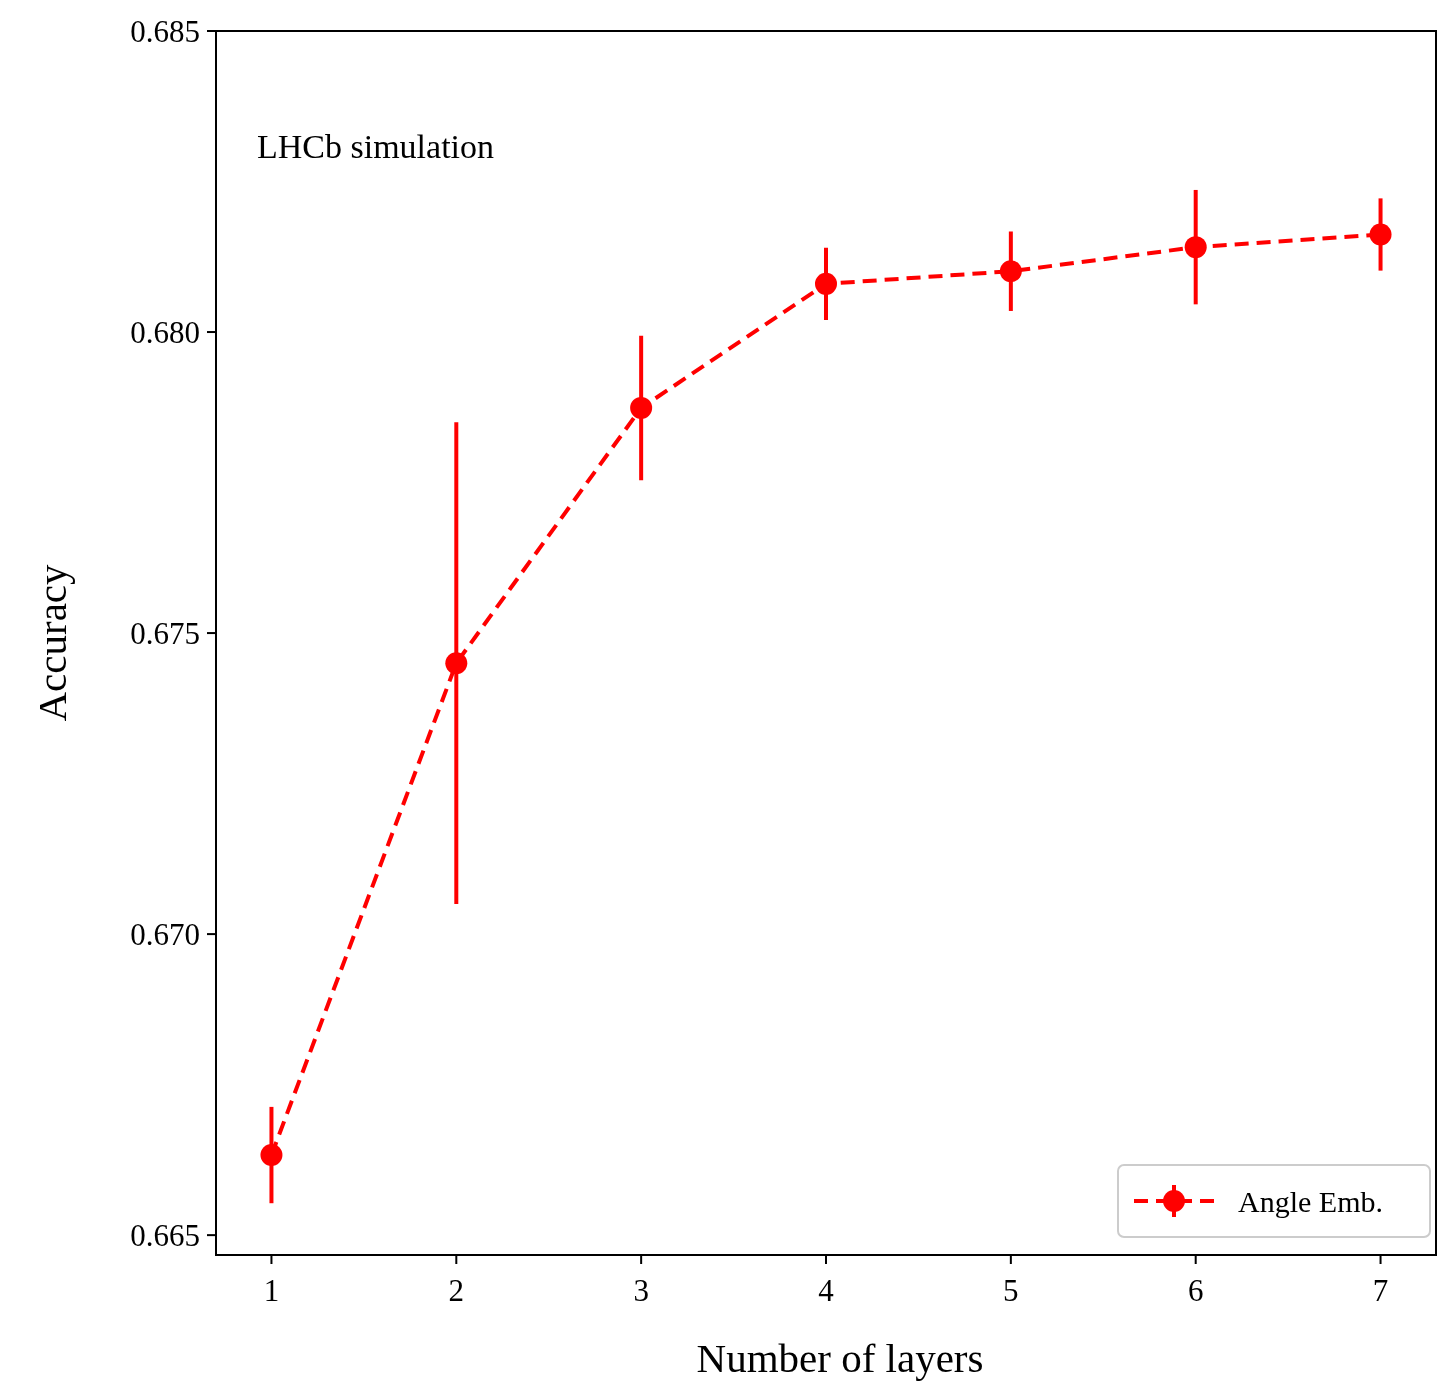 Image resolution: width=1439 pixels, height=1383 pixels. Describe the element at coordinates (1380, 1290) in the screenshot. I see `x-tick-label: 7` at that location.